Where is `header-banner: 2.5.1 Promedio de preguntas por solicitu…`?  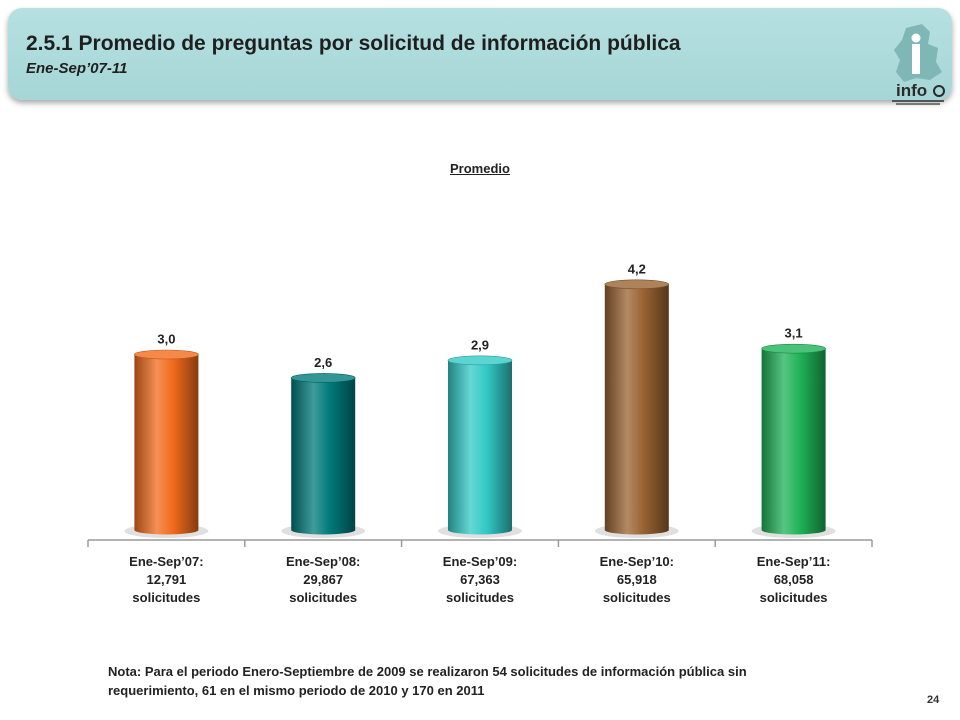
header-banner: 2.5.1 Promedio de preguntas por solicitu… is located at coordinates (480, 56).